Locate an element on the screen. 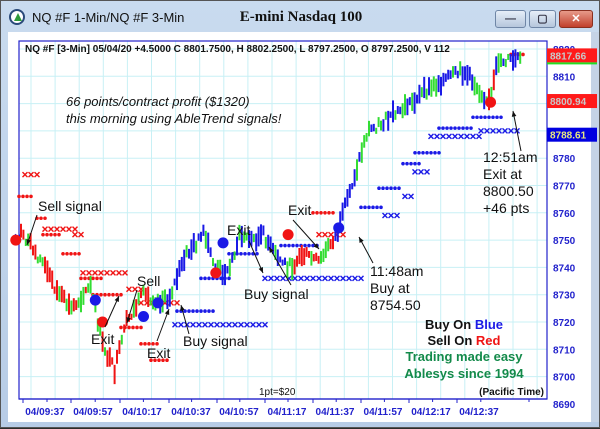 The image size is (600, 429). label-exit-2: Exit is located at coordinates (158, 353).